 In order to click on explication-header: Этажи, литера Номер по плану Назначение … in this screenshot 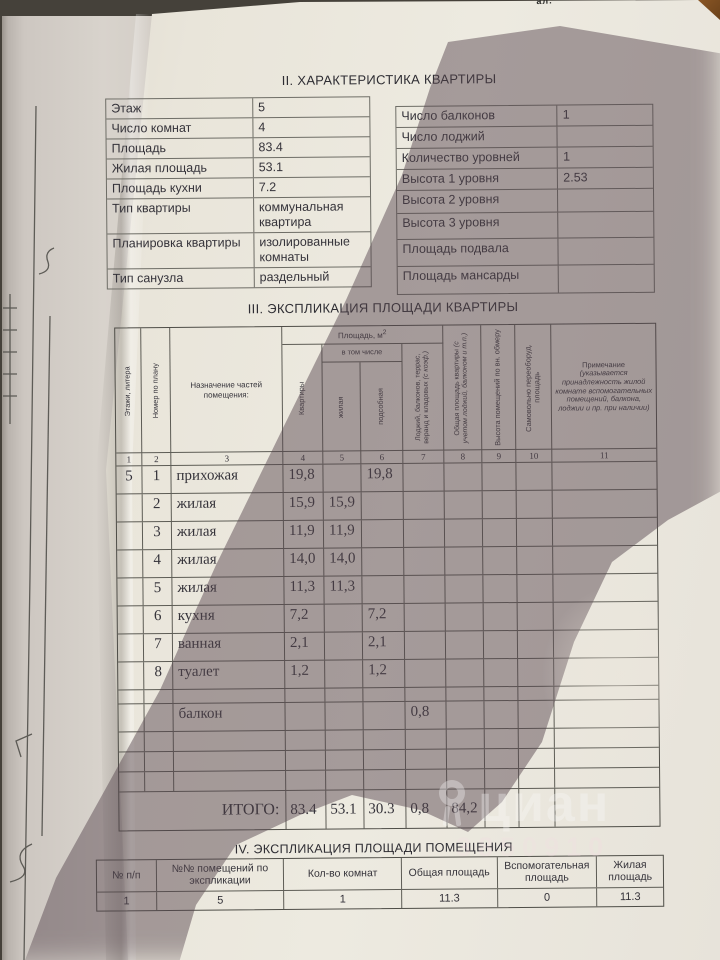, I will do `click(386, 388)`.